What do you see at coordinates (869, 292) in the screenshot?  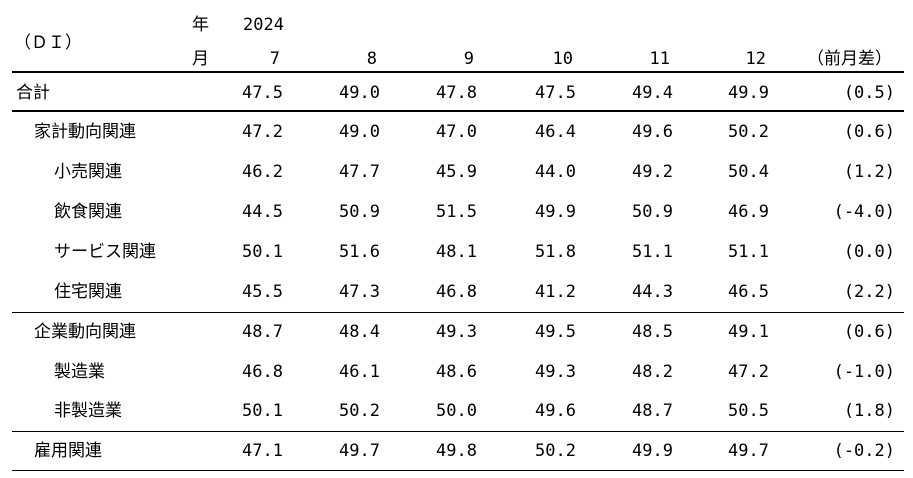 I see `diff-cell: (2.2)` at bounding box center [869, 292].